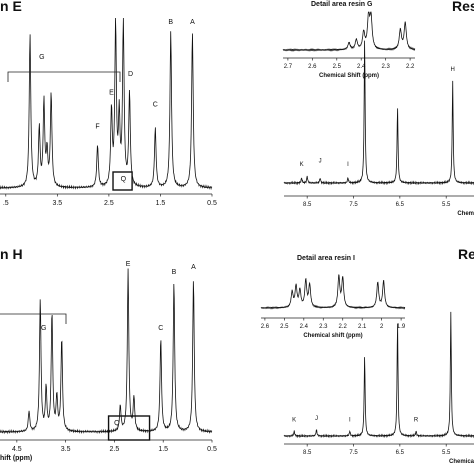  What do you see at coordinates (342, 4) in the screenshot?
I see `chart-title: Detail area resin G` at bounding box center [342, 4].